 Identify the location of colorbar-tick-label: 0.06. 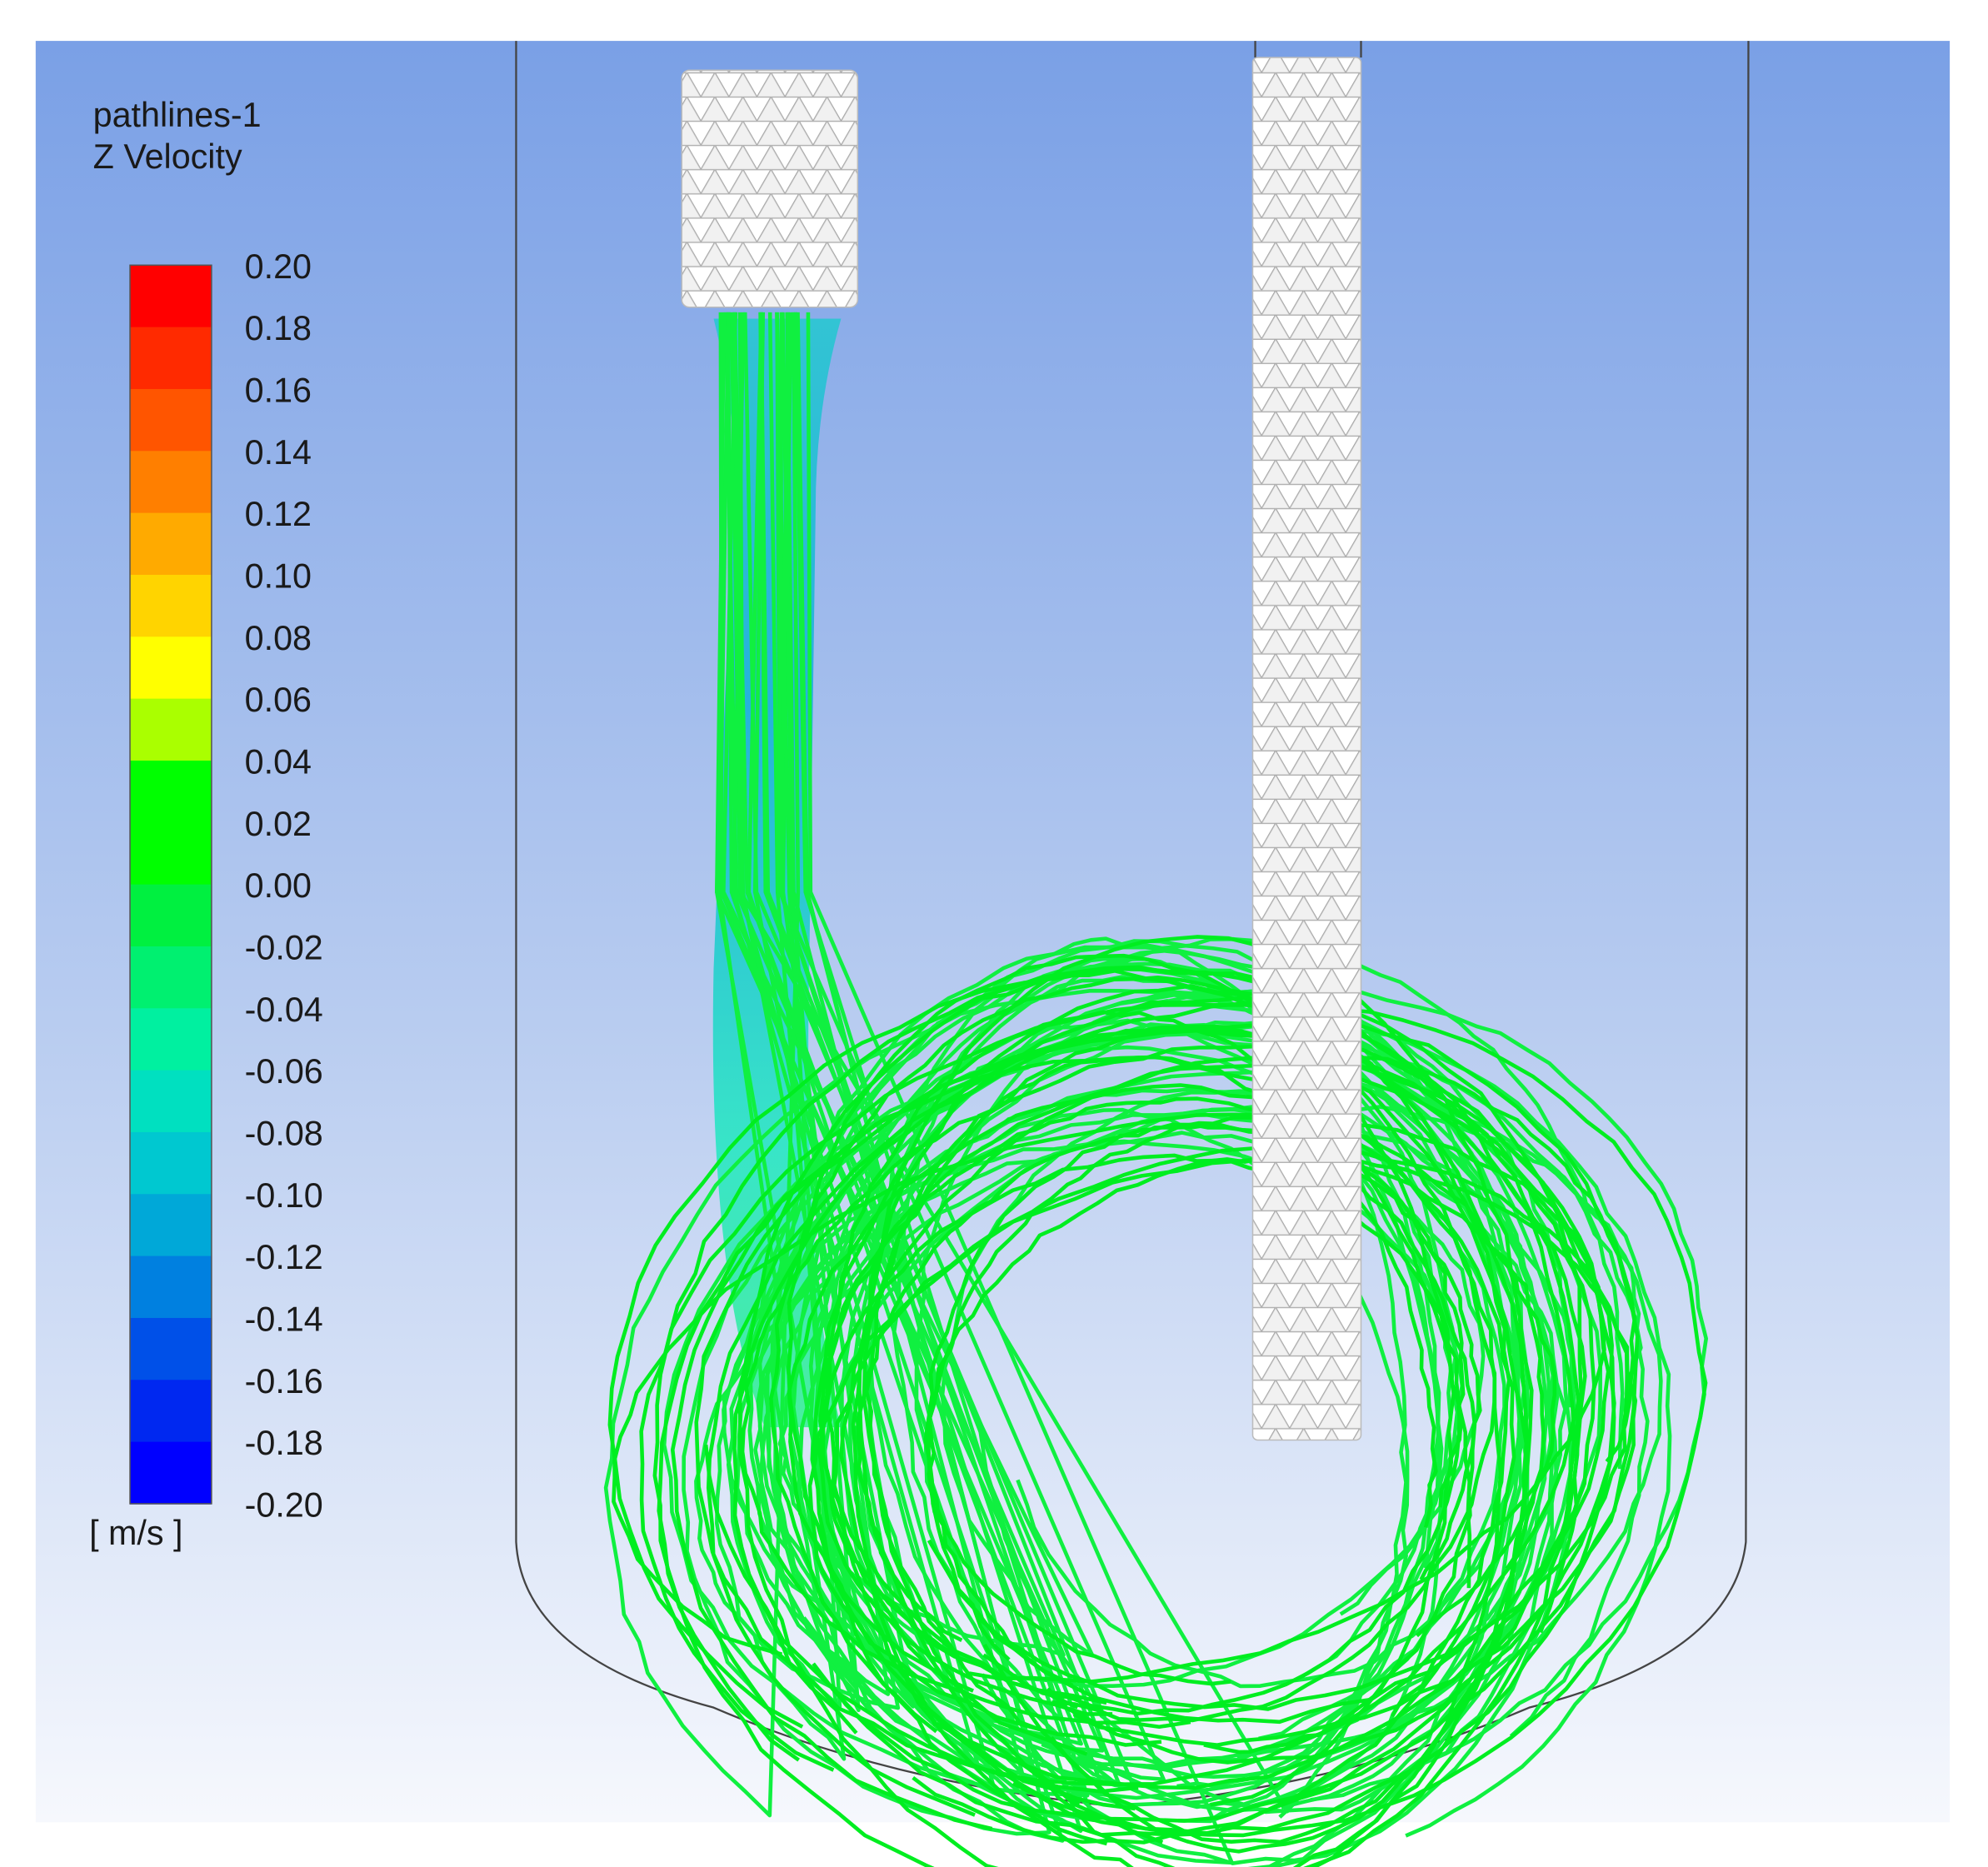
(278, 700).